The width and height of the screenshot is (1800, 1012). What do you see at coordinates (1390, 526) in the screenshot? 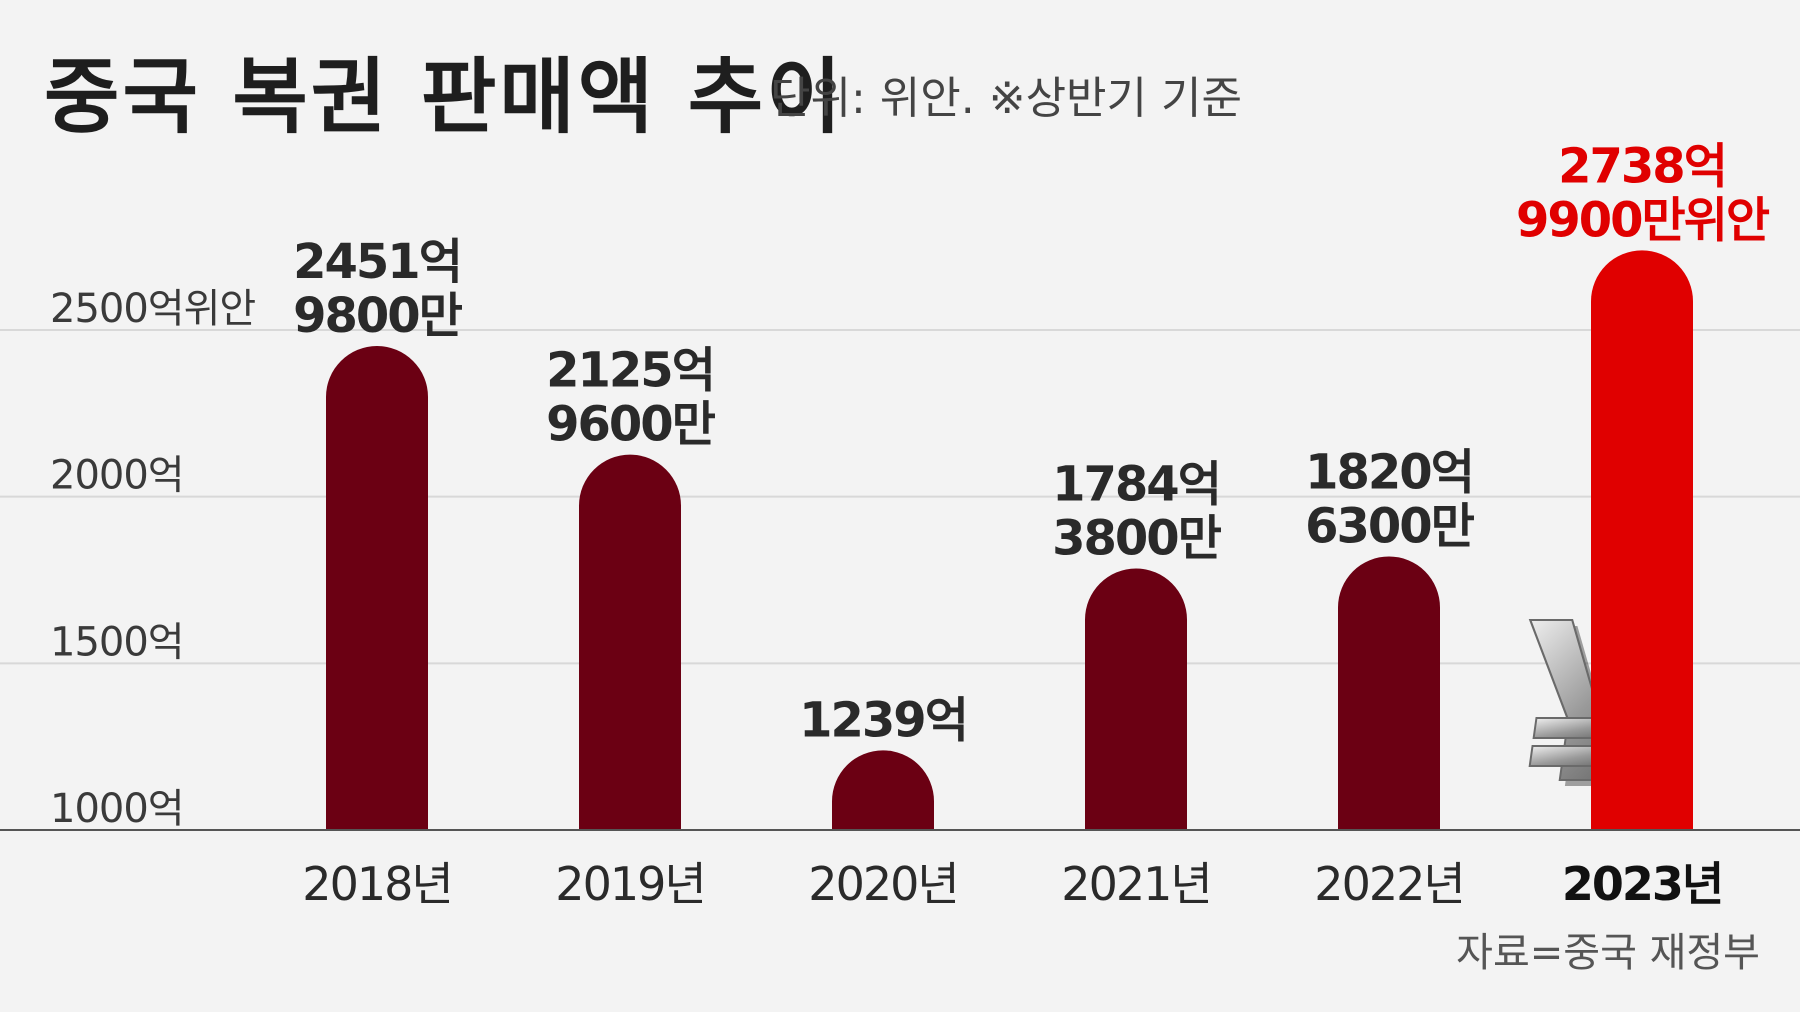
I see `data-label: 6300만` at bounding box center [1390, 526].